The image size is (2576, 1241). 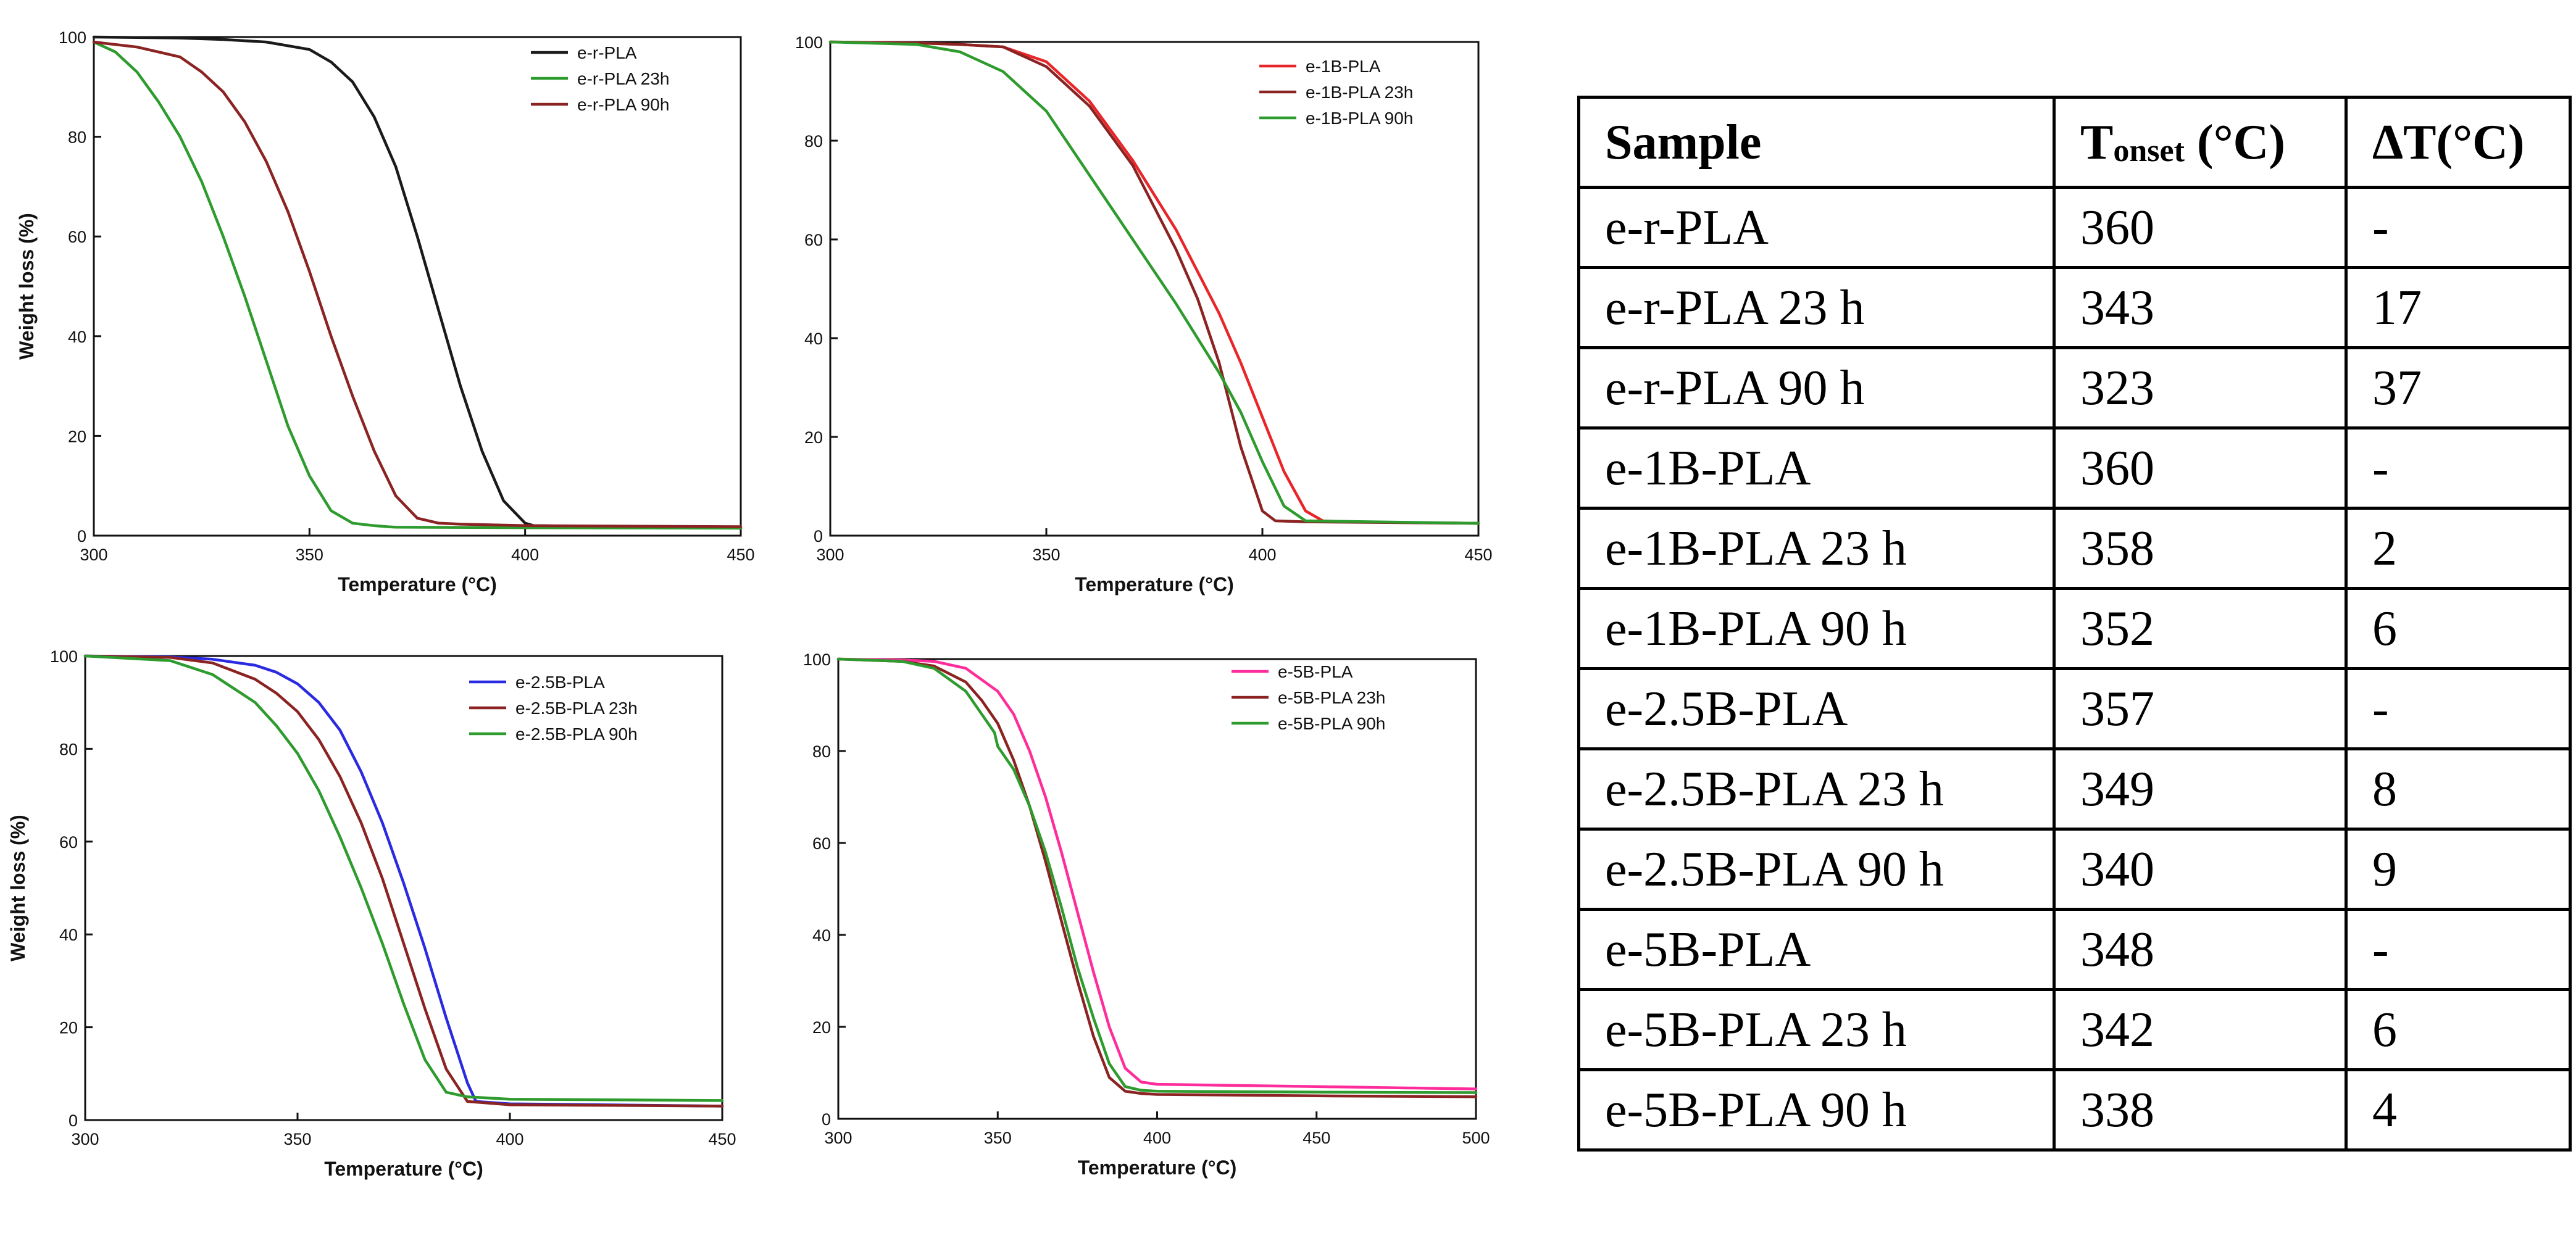 What do you see at coordinates (1816, 307) in the screenshot?
I see `cell-sample: e-r-PLA 23 h` at bounding box center [1816, 307].